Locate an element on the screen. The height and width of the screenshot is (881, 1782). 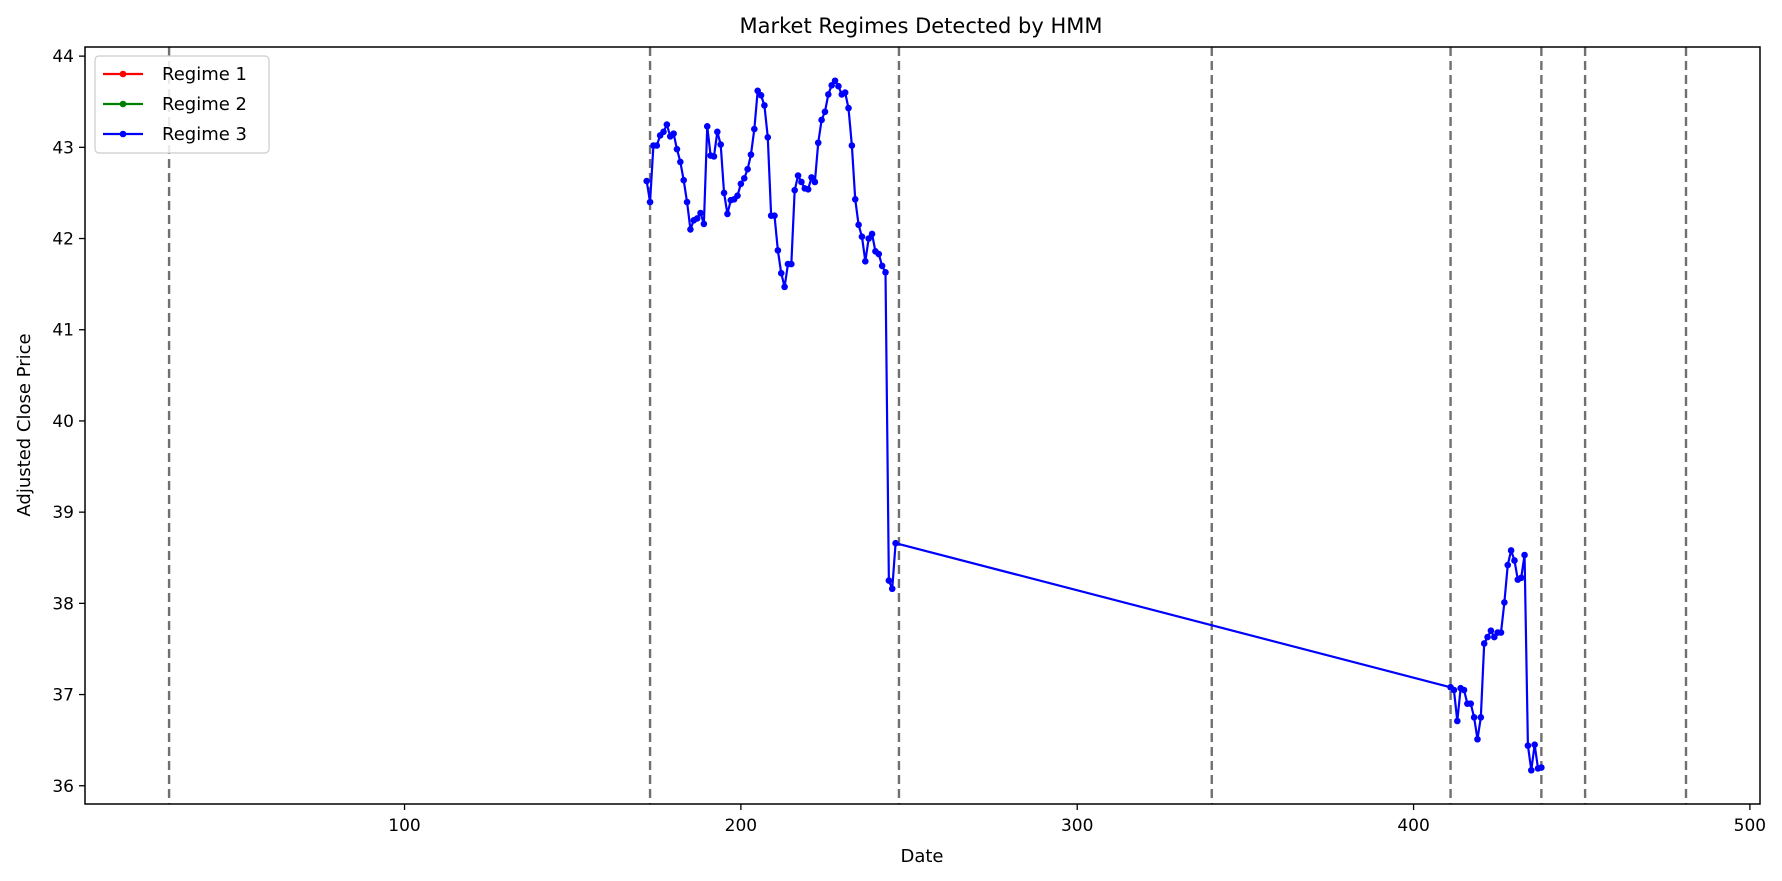
y-tick-label-4: 40 is located at coordinates (63, 422).